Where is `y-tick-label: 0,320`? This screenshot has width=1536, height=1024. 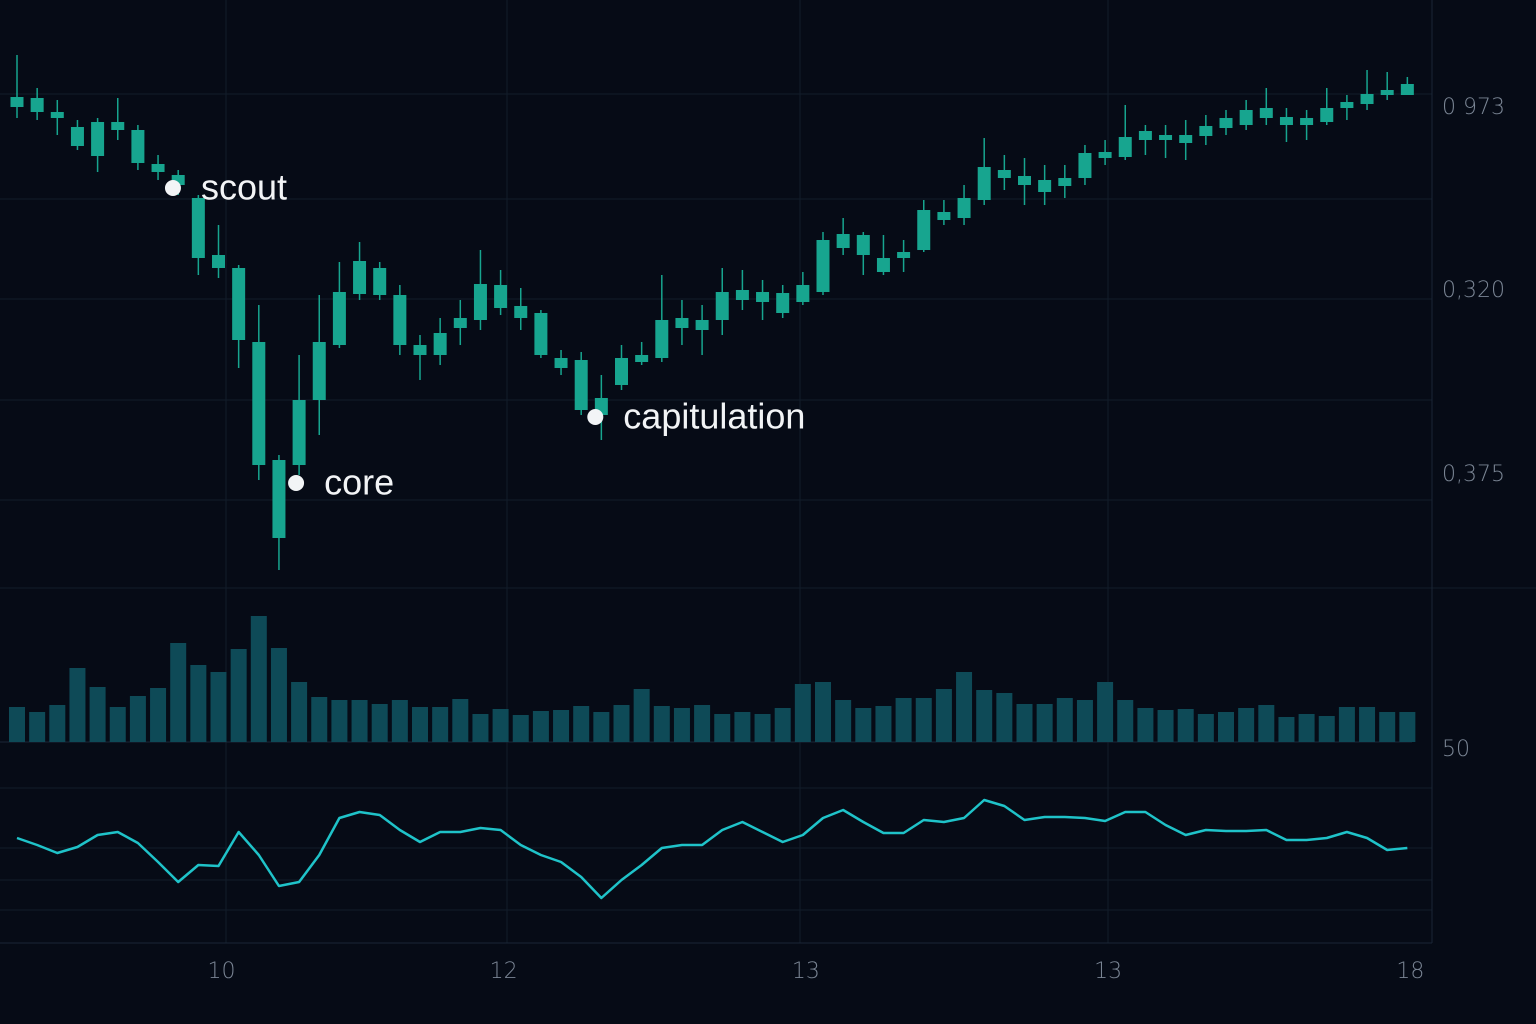 y-tick-label: 0,320 is located at coordinates (1473, 290).